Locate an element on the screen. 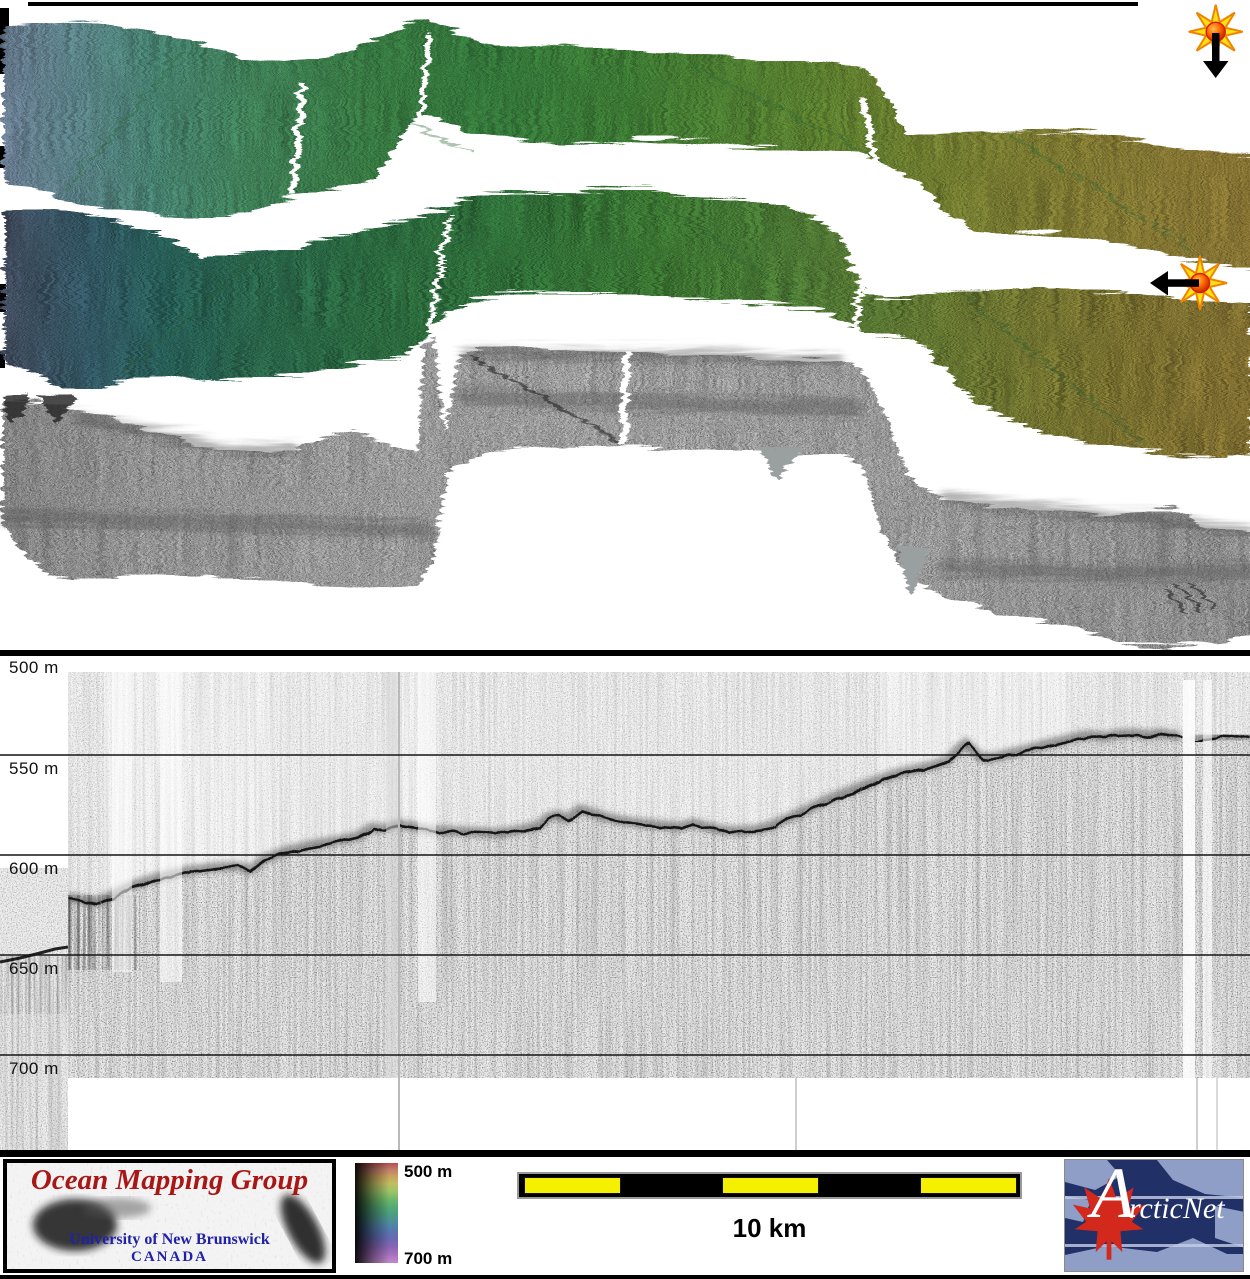  map-scale-bar is located at coordinates (769, 1185).